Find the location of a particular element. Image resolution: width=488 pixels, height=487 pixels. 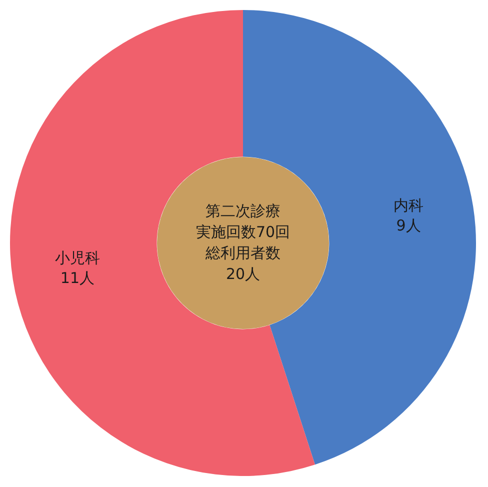

data-label: 9人 is located at coordinates (408, 225).